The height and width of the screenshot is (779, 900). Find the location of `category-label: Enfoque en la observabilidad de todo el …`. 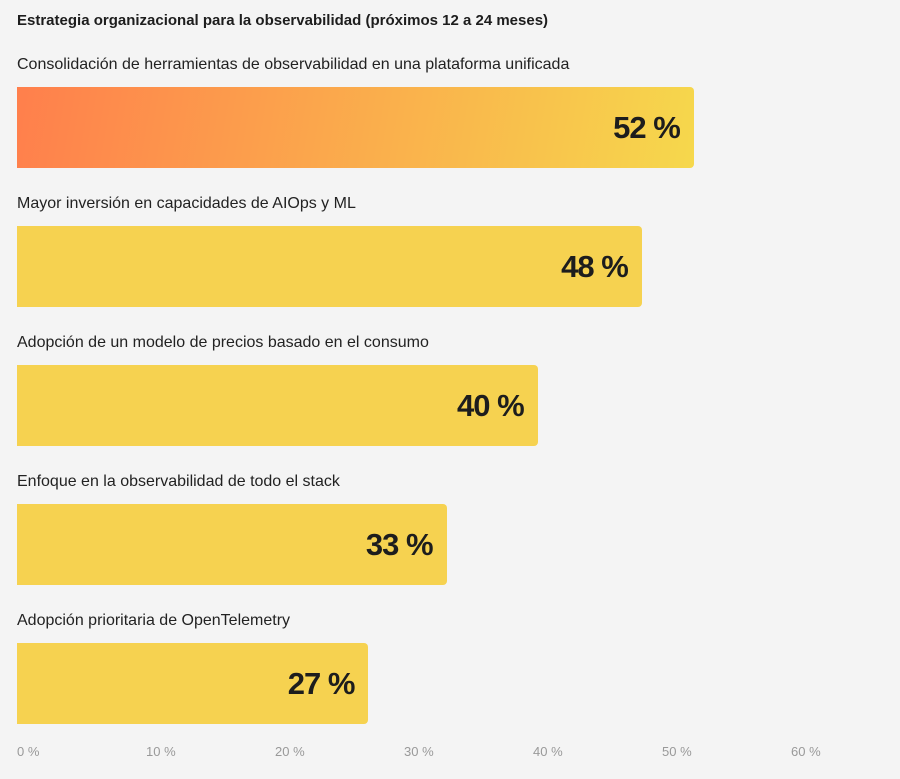

category-label: Enfoque en la observabilidad de todo el … is located at coordinates (178, 481).